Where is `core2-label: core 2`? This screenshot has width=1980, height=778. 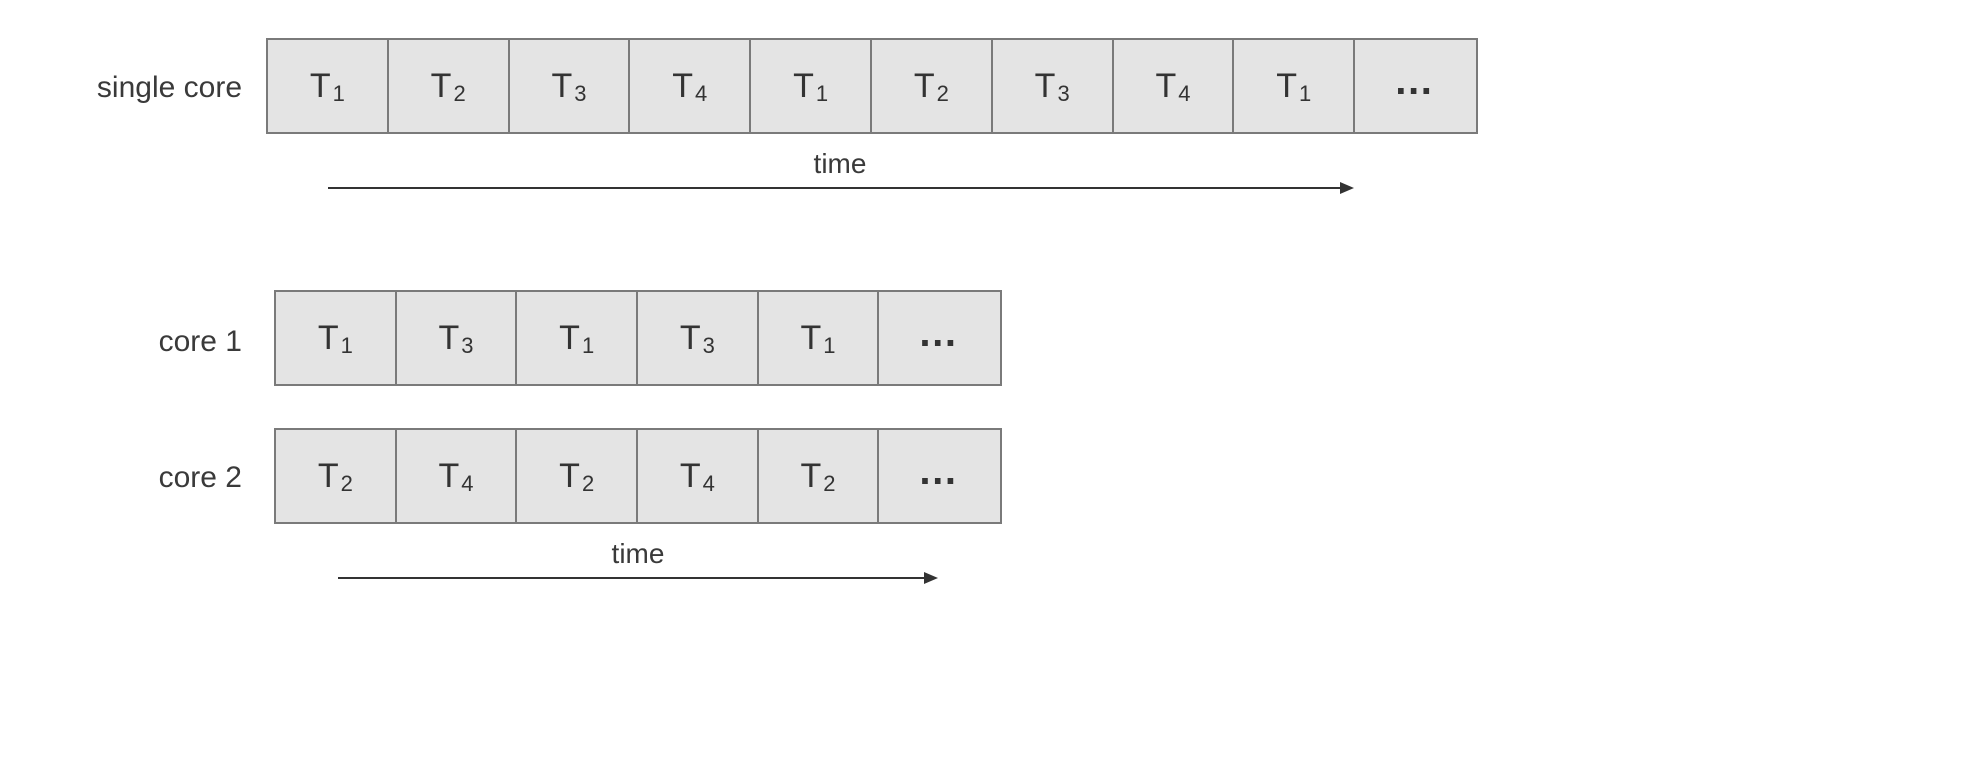 core2-label: core 2 is located at coordinates (200, 477).